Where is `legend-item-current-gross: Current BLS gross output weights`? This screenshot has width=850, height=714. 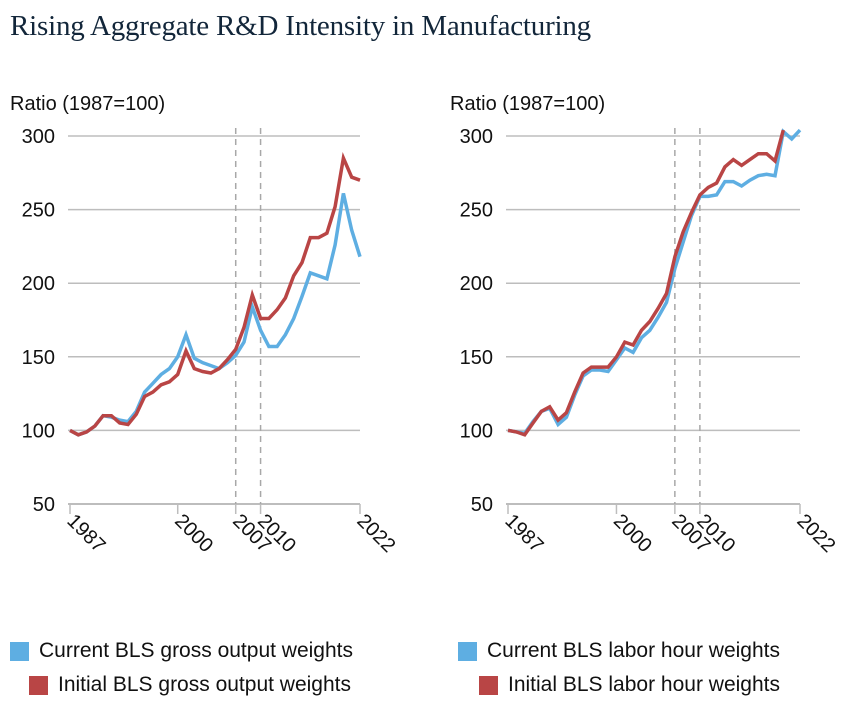
legend-item-current-gross: Current BLS gross output weights is located at coordinates (181, 651).